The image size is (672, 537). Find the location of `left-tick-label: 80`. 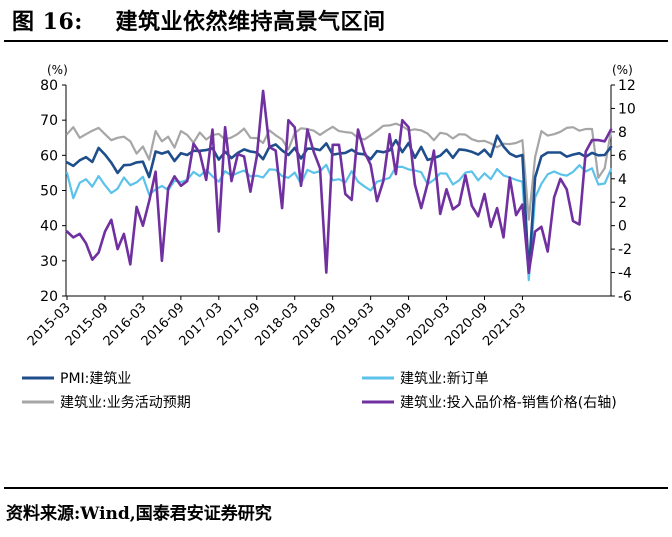

left-tick-label: 80 is located at coordinates (49, 86).